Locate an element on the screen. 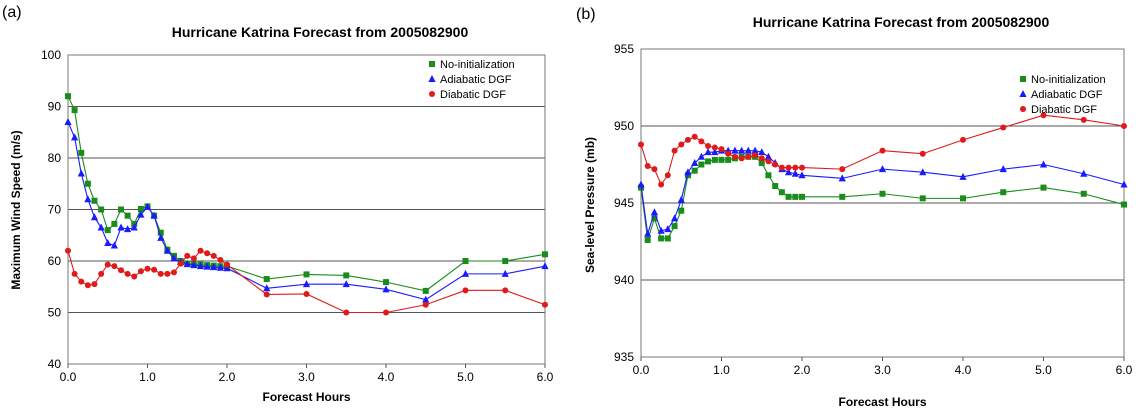  y-tick-label: 935 is located at coordinates (624, 357).